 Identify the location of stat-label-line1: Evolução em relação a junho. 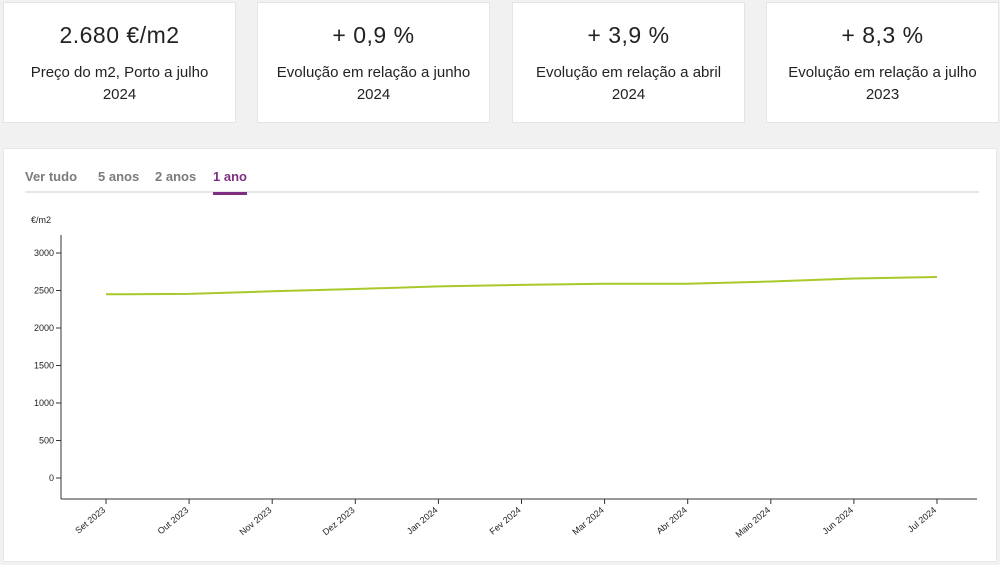
(373, 72).